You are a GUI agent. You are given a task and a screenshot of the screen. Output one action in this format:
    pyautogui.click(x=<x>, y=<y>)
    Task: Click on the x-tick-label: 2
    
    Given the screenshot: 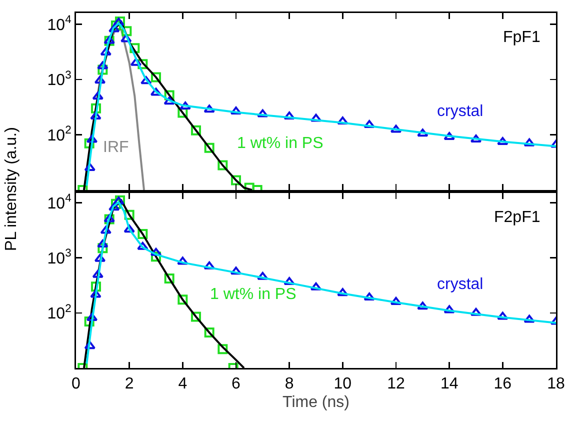 What is the action you would take?
    pyautogui.click(x=129, y=384)
    